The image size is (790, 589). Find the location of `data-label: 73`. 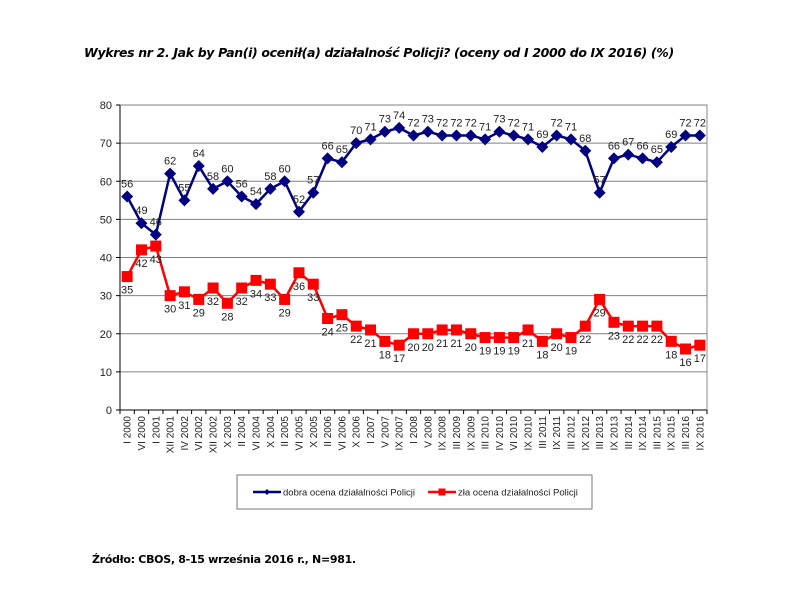

data-label: 73 is located at coordinates (428, 120).